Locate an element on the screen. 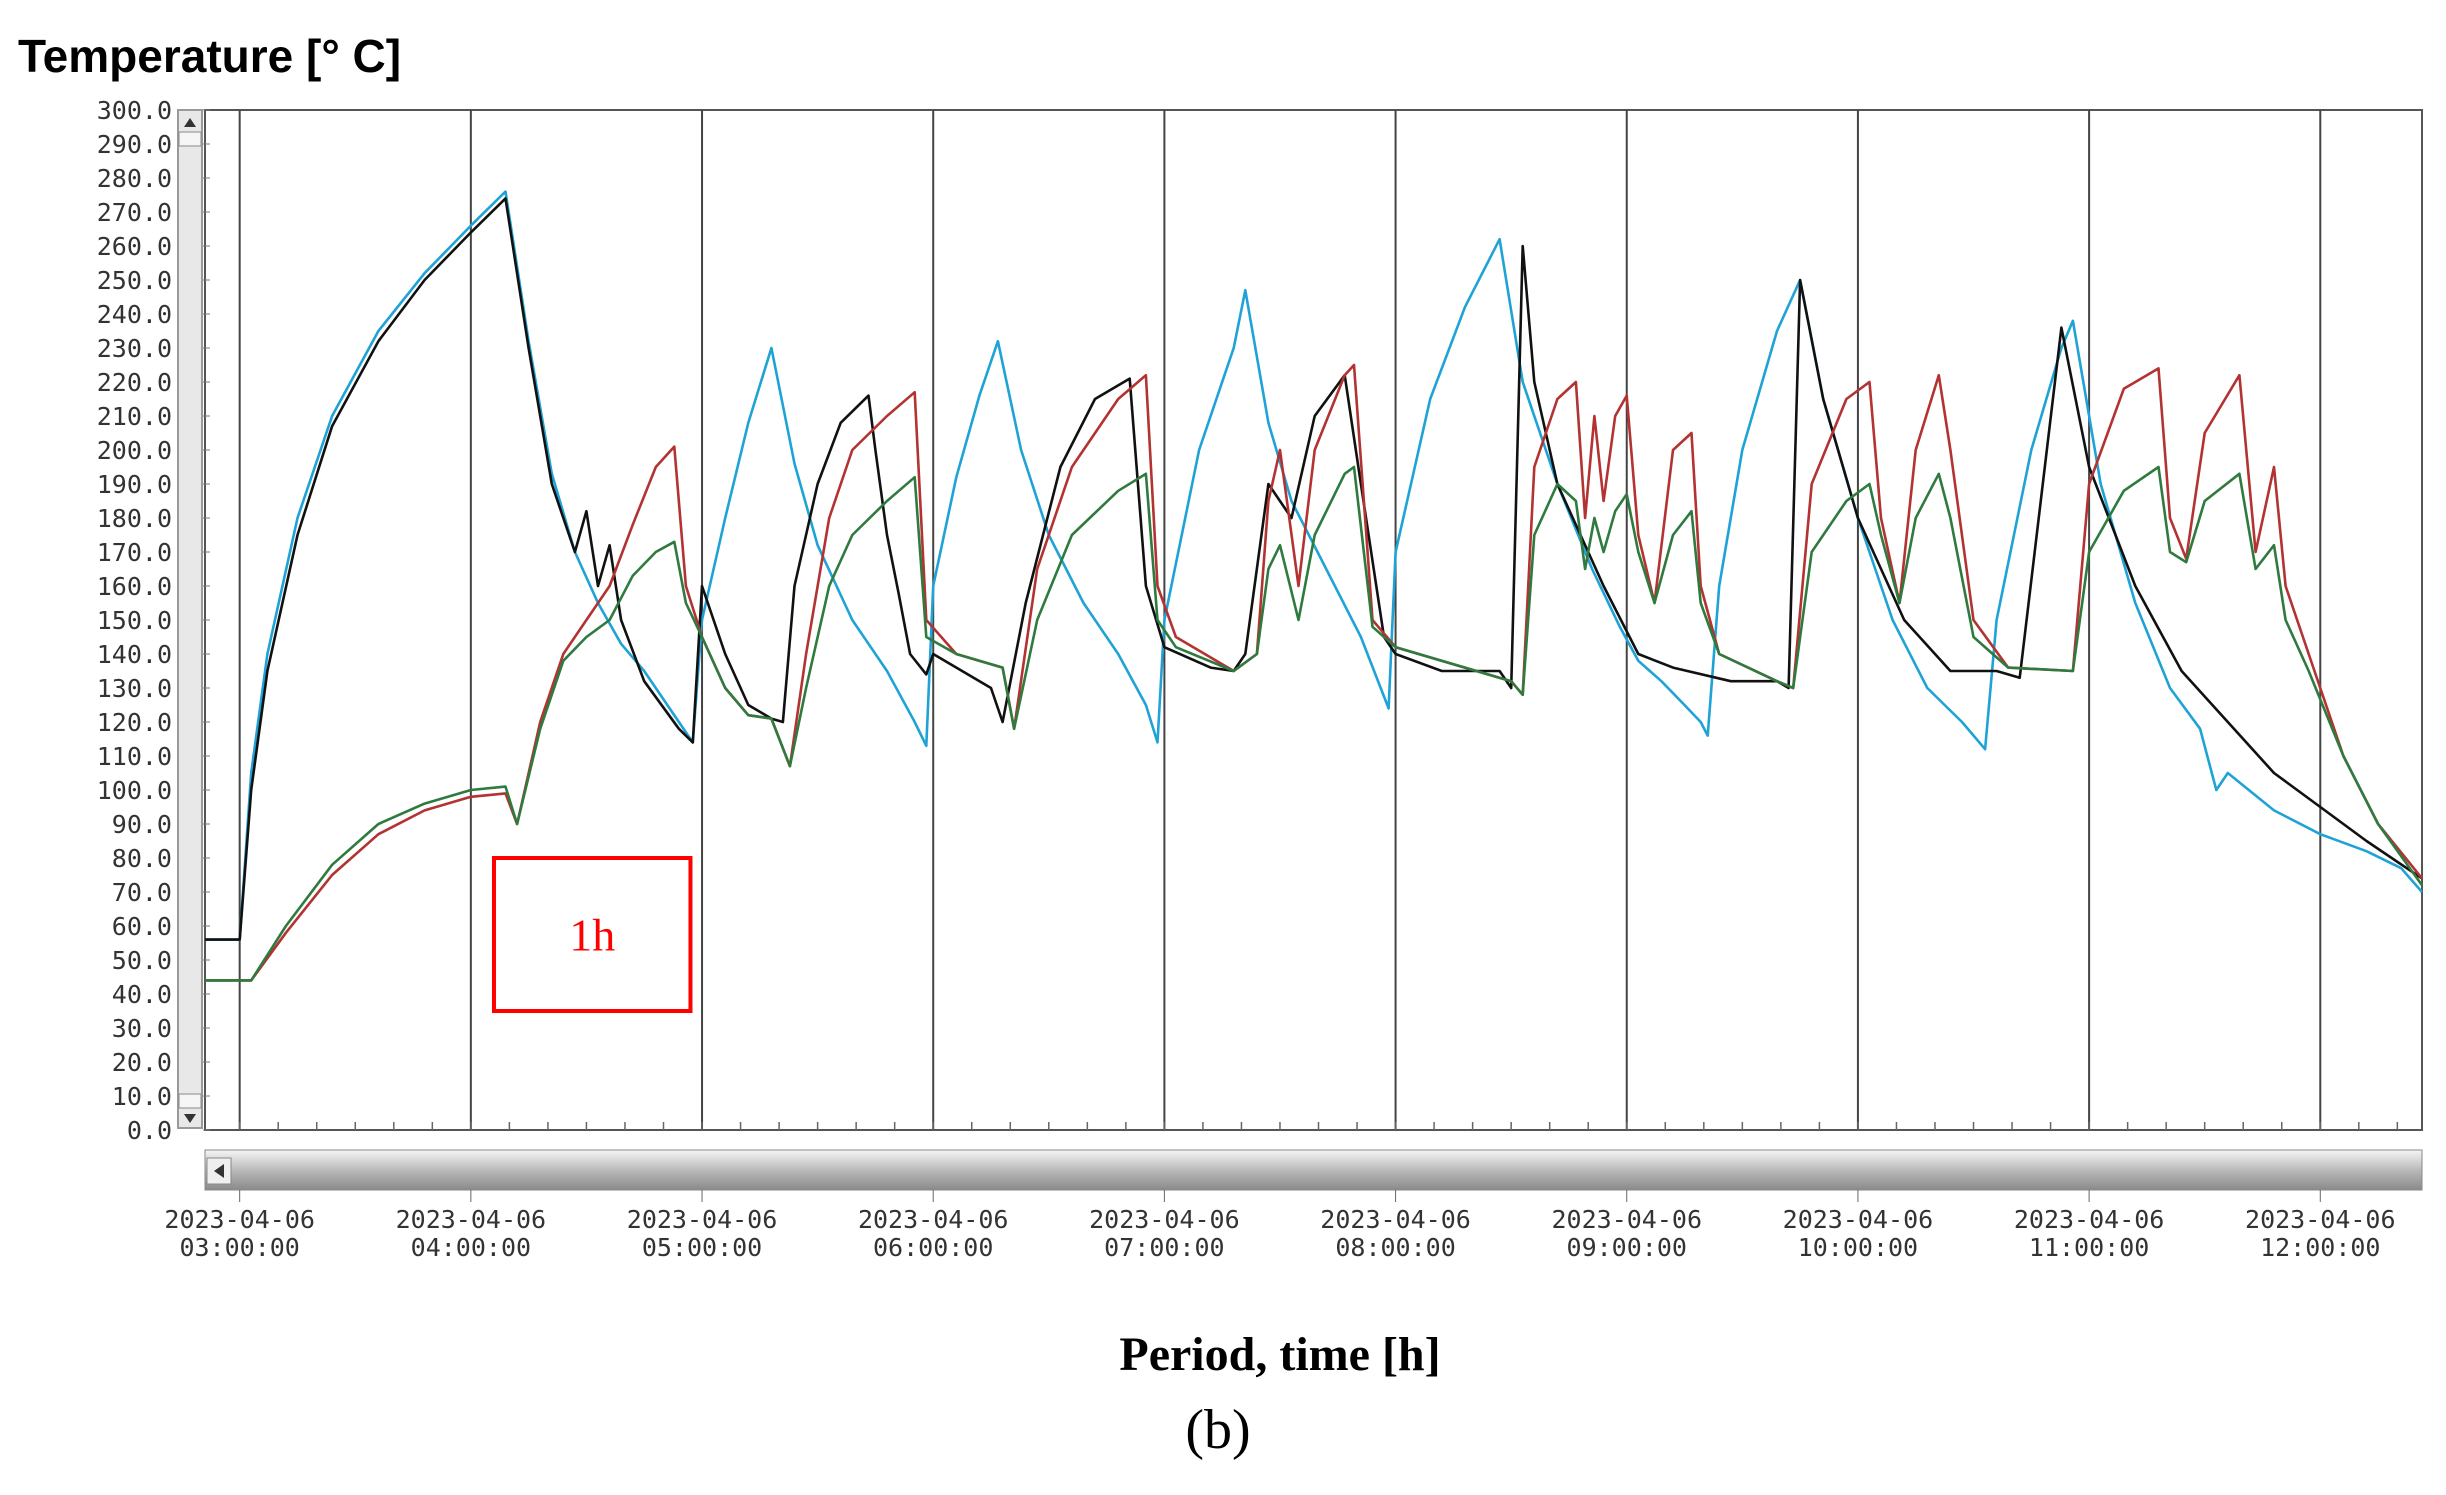  y-tick-label: 270.0 is located at coordinates (134, 212).